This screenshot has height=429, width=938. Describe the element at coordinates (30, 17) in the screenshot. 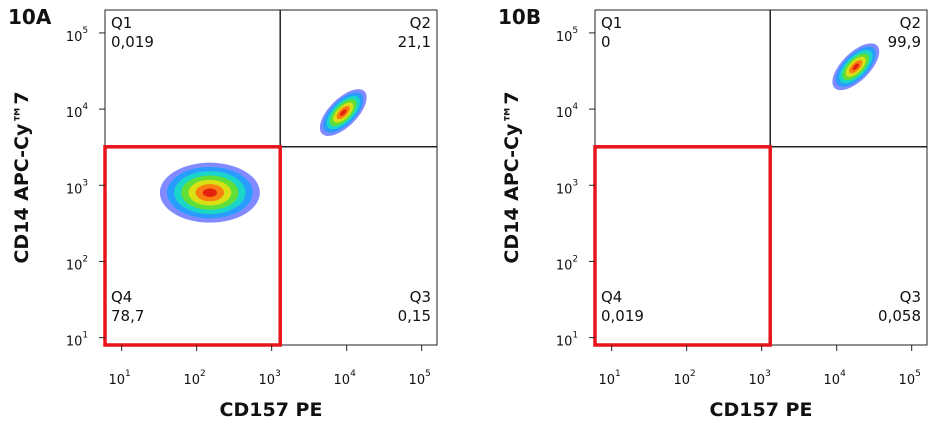

I see `panel-title: 10A` at that location.